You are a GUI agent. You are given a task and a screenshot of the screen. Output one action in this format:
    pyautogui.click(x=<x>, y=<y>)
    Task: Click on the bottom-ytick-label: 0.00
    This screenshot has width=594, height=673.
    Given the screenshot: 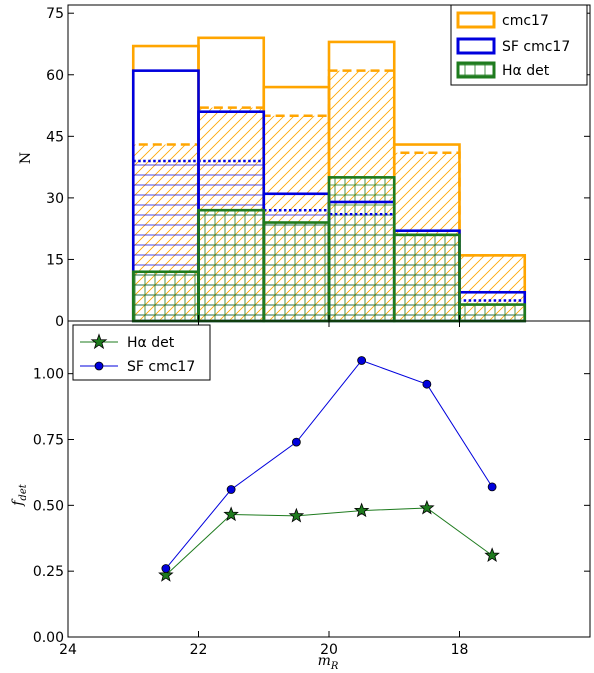 What is the action you would take?
    pyautogui.click(x=48, y=638)
    